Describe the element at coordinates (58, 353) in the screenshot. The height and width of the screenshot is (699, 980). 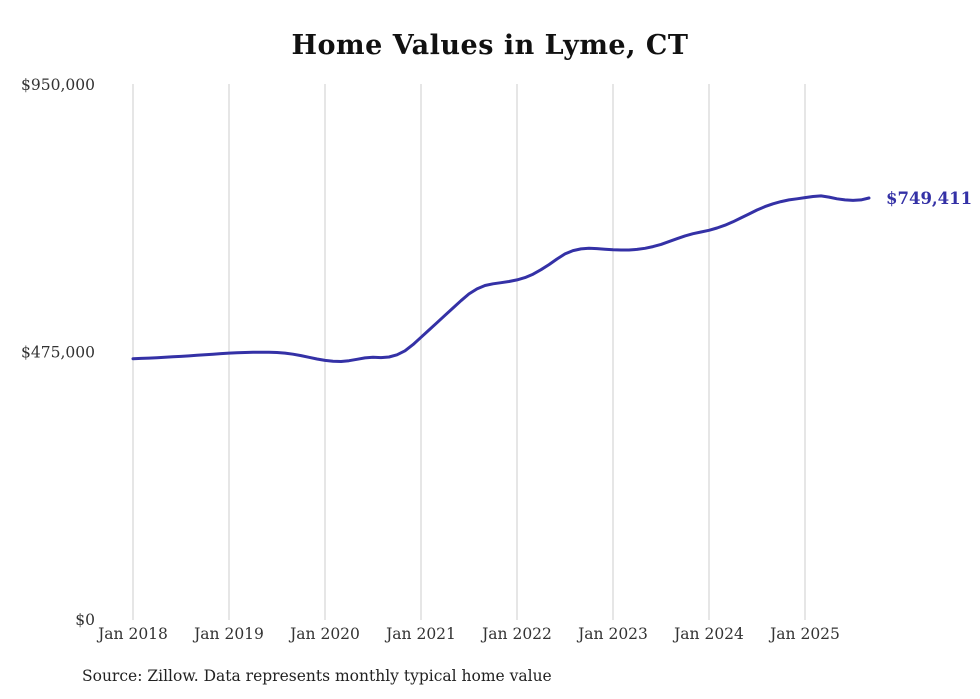
I see `y-axis-tick-label: $475,000` at that location.